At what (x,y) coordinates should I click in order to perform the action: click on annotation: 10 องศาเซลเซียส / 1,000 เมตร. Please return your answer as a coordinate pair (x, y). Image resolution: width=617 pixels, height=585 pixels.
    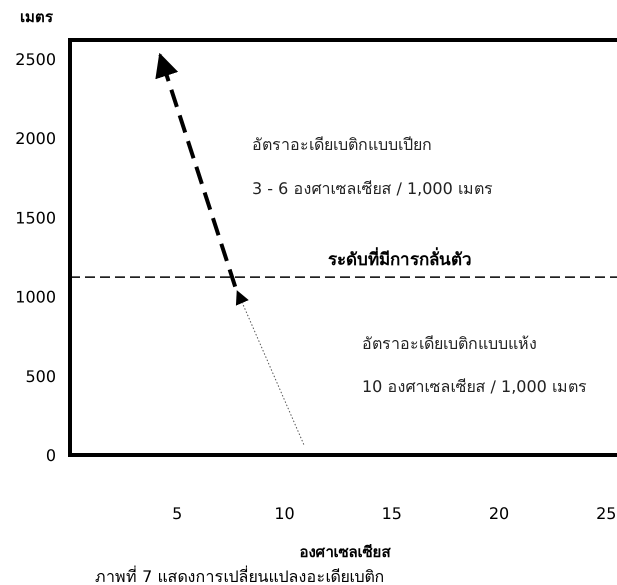
    Looking at the image, I should click on (474, 386).